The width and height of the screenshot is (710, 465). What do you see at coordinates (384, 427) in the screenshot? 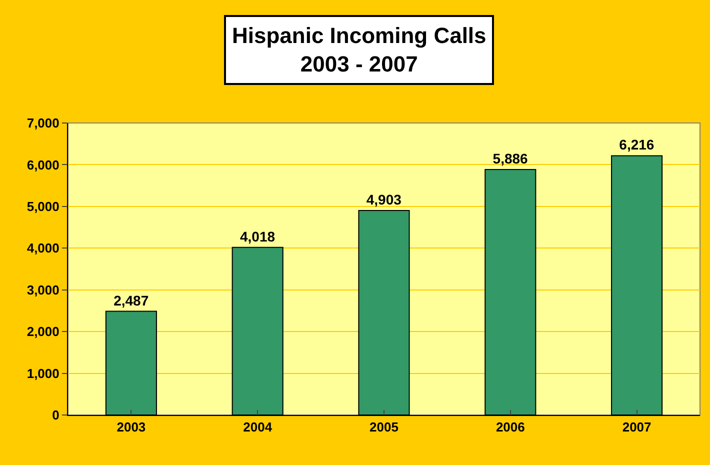
I see `x-tick-label: 2005` at bounding box center [384, 427].